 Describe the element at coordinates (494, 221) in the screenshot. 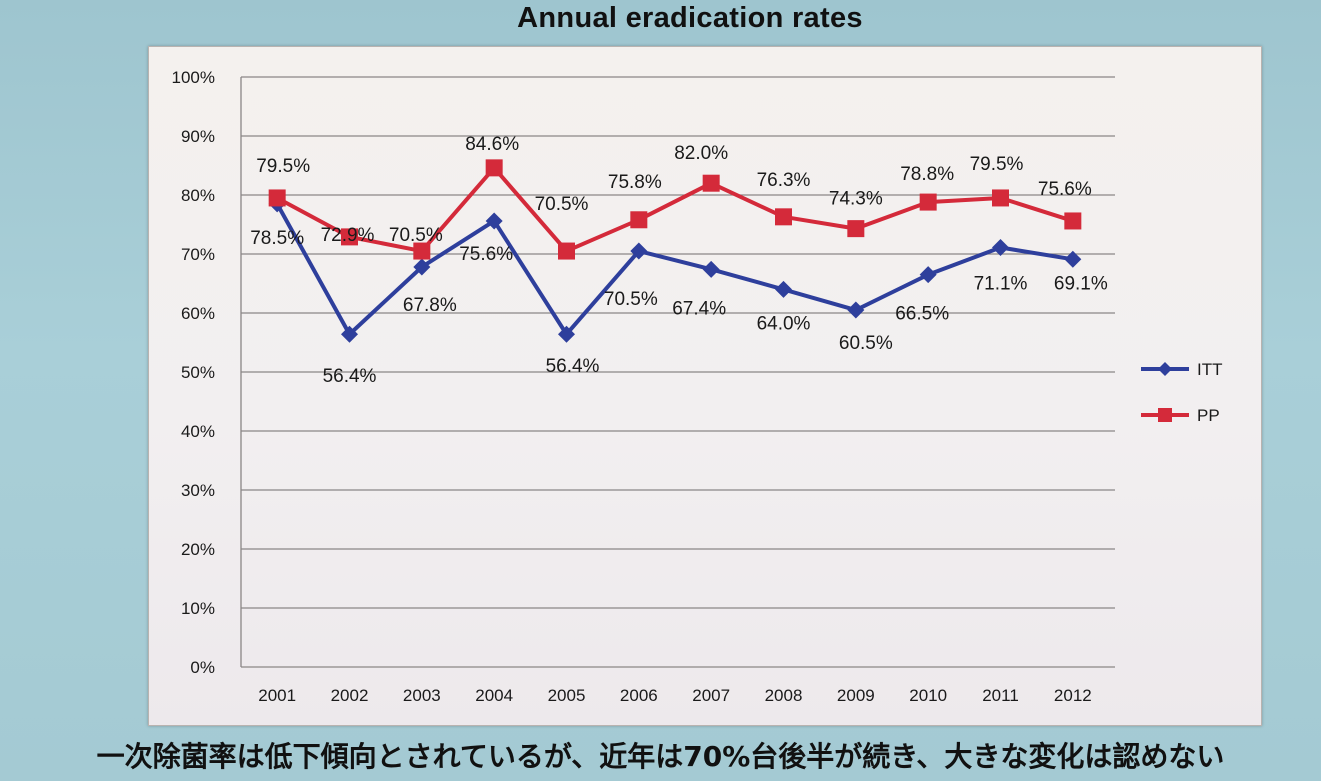

I see `data-point-itt-2004` at that location.